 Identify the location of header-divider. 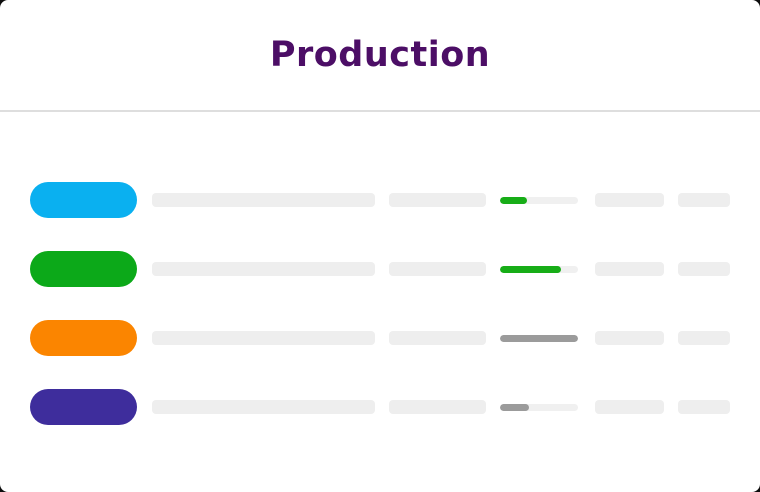
(380, 111).